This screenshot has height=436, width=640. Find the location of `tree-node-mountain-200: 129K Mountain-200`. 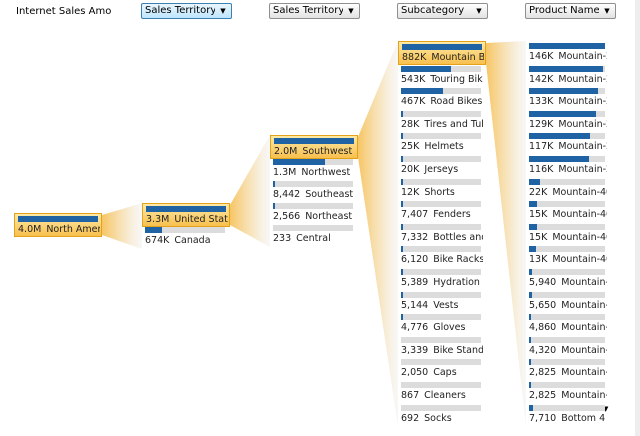

tree-node-mountain-200: 129K Mountain-200 is located at coordinates (568, 121).